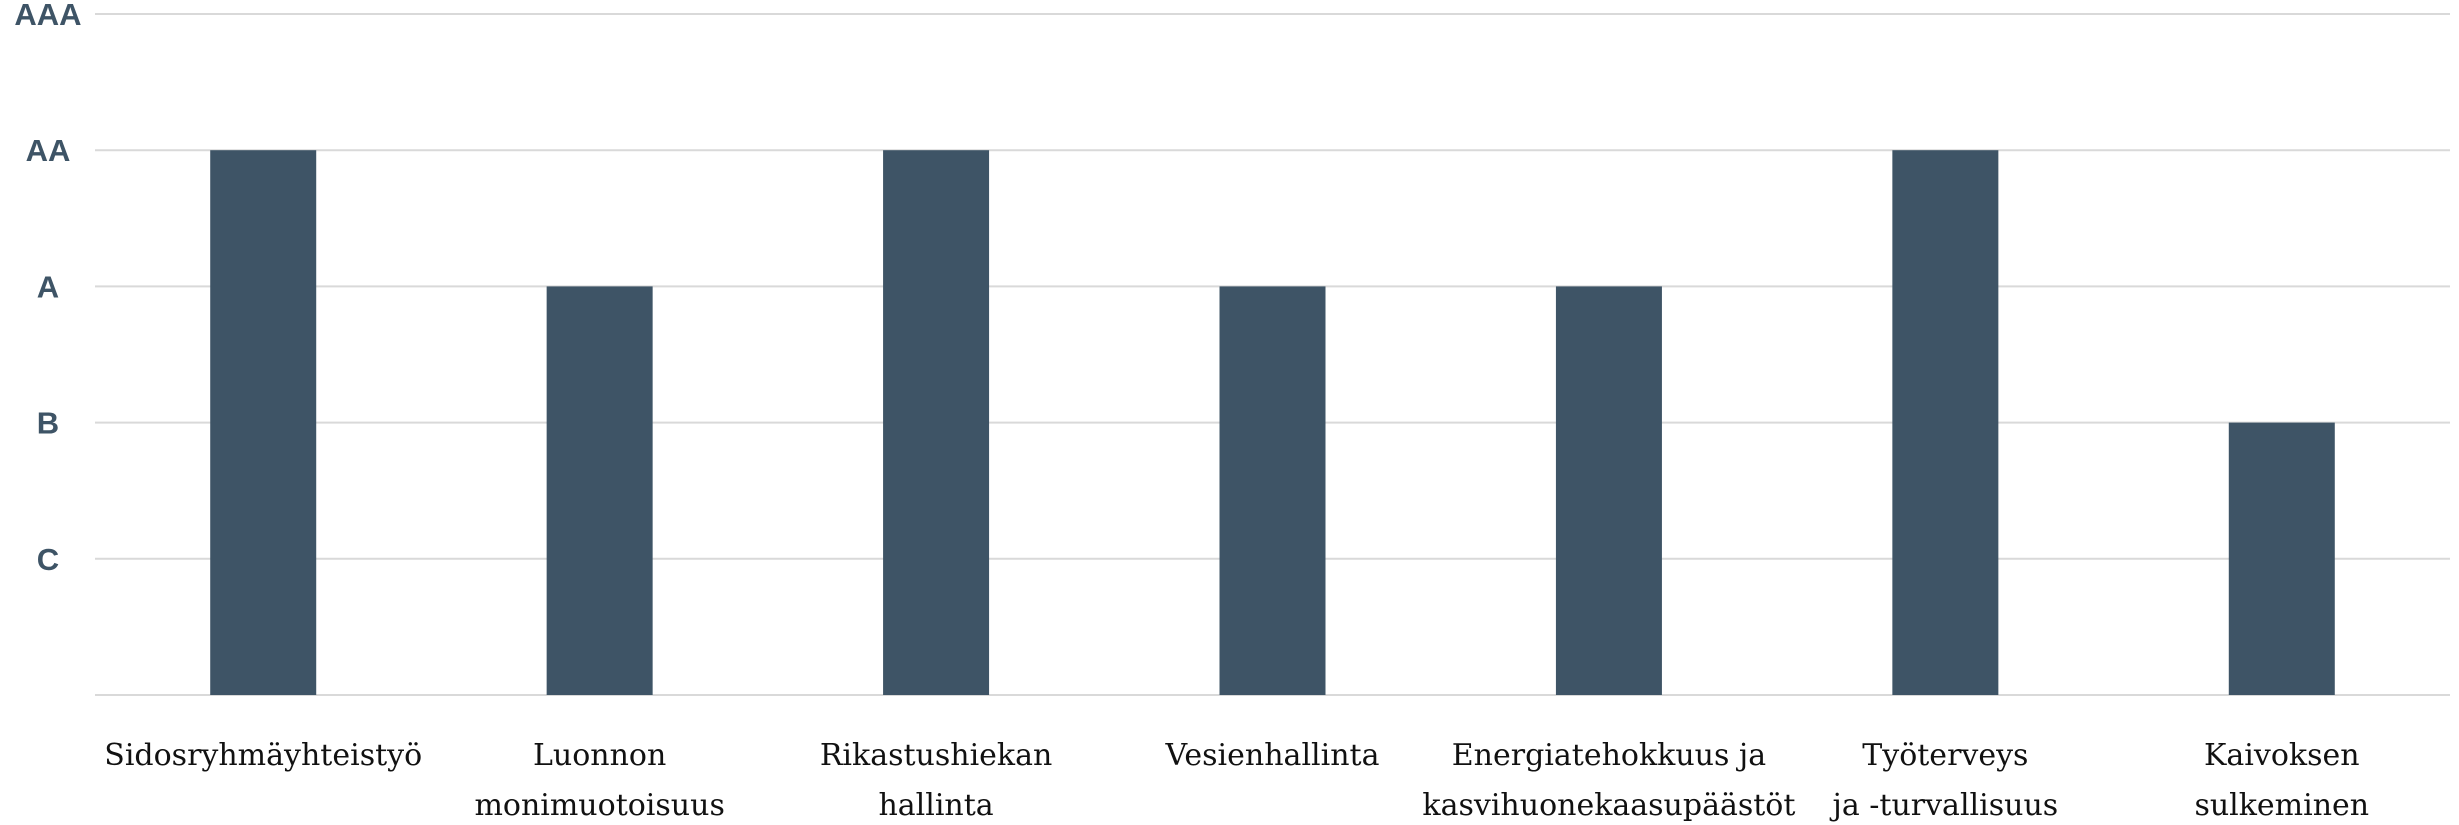 This screenshot has width=2459, height=825. Describe the element at coordinates (1272, 755) in the screenshot. I see `x-tick-label: Vesienhallinta` at that location.